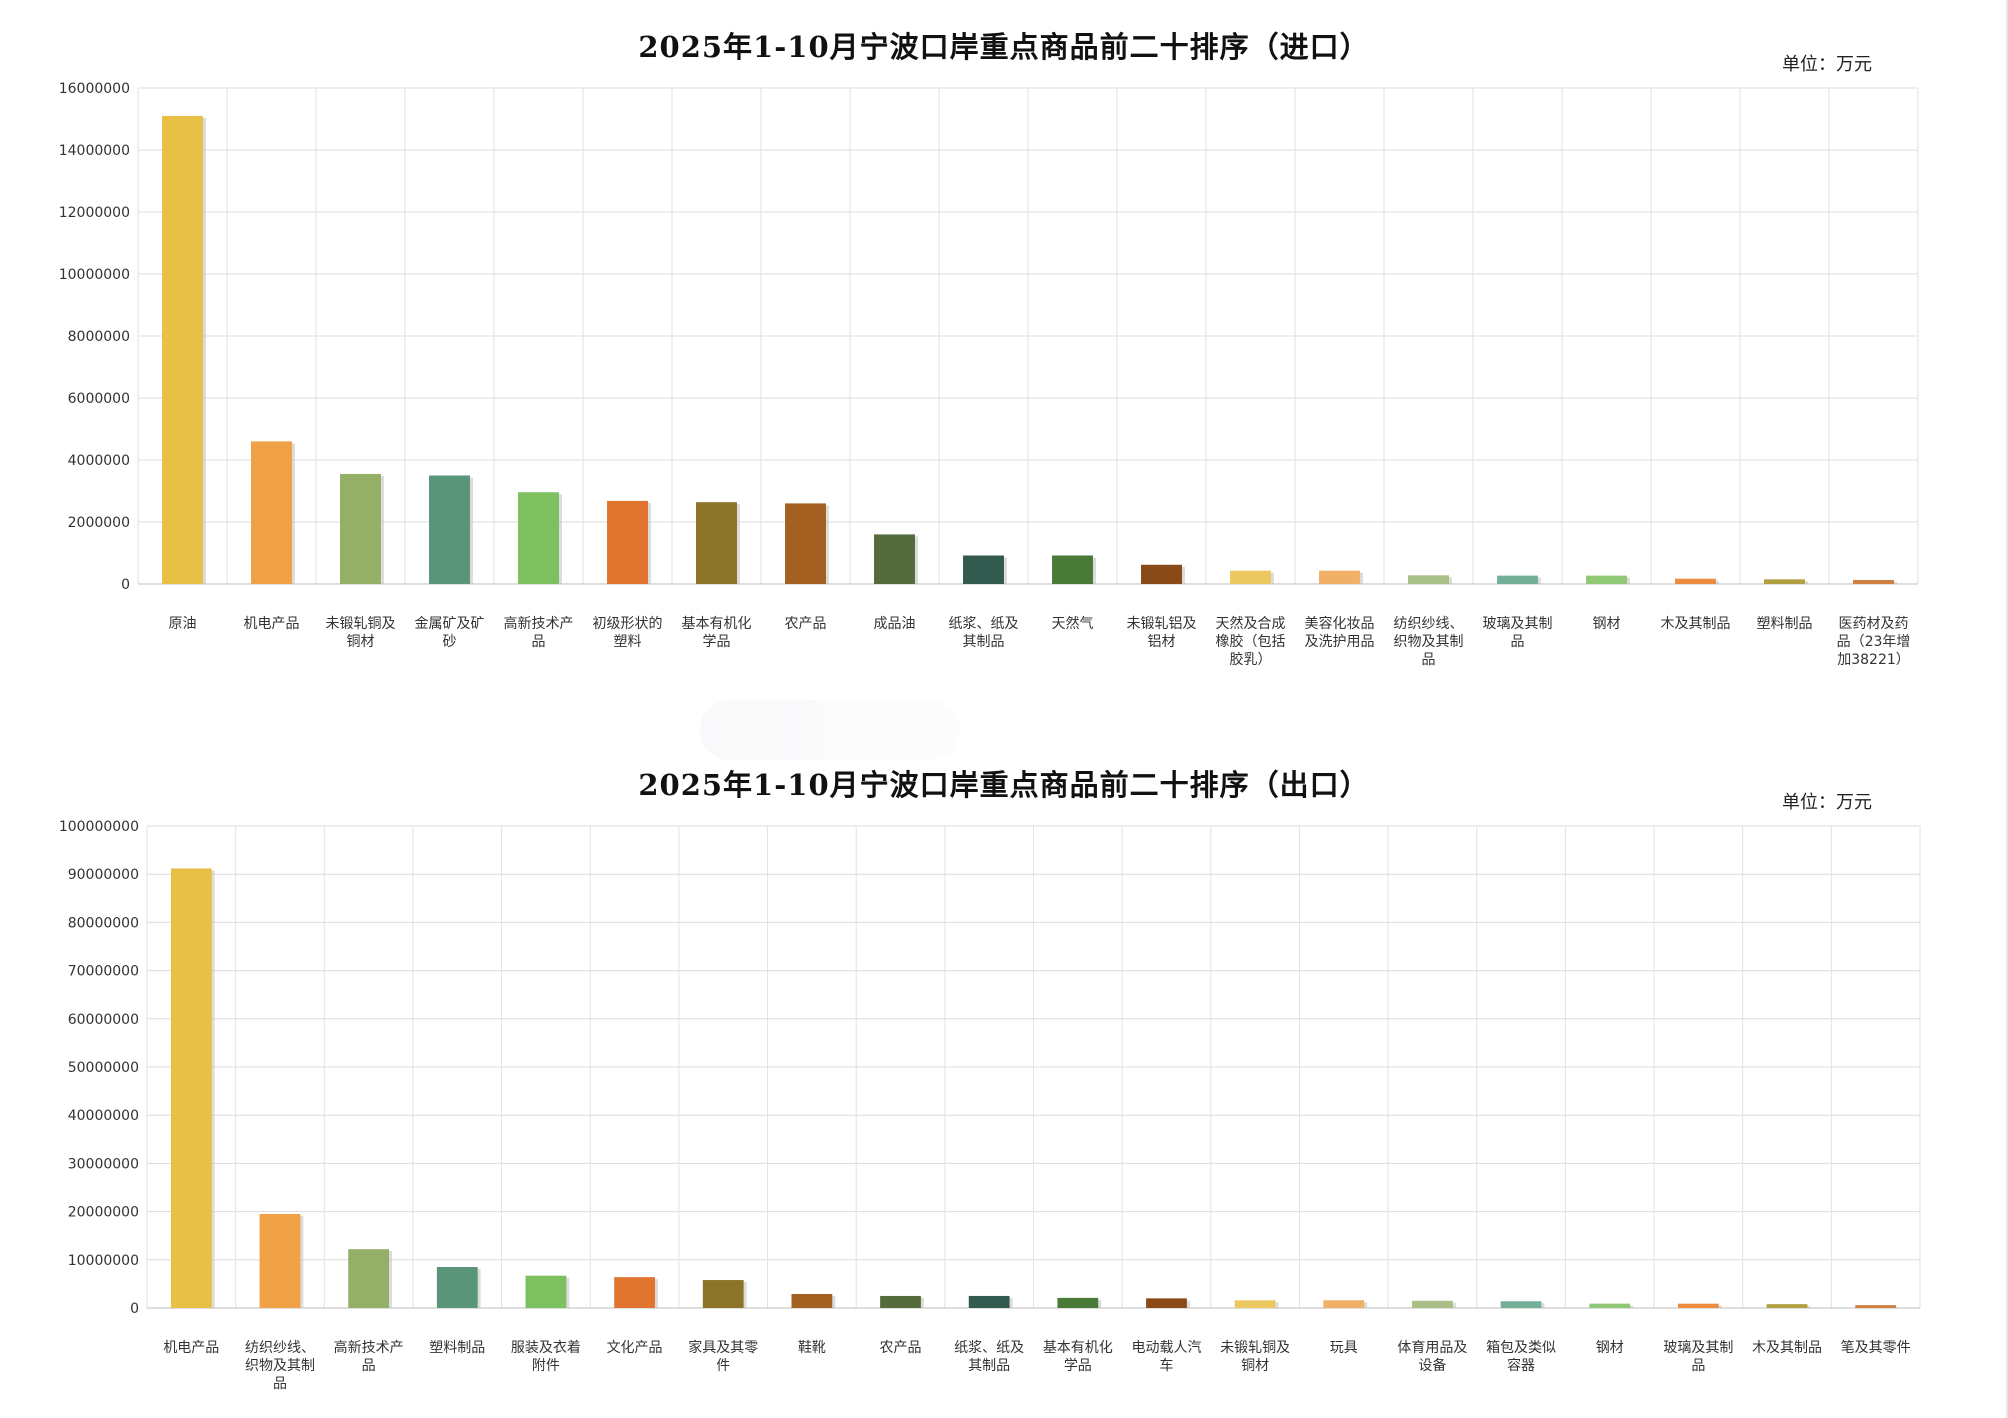 The height and width of the screenshot is (1418, 2008). Describe the element at coordinates (1344, 1348) in the screenshot. I see `category-label: 玩具` at that location.